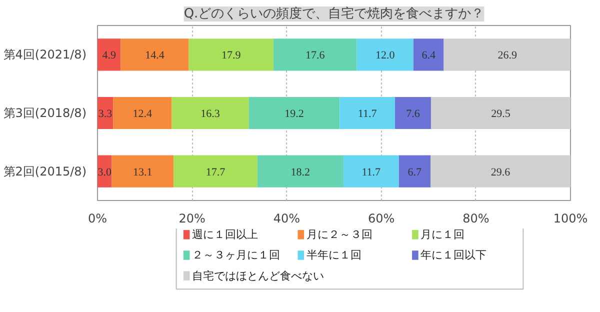  I want to click on data-label: 13.1, so click(142, 172).